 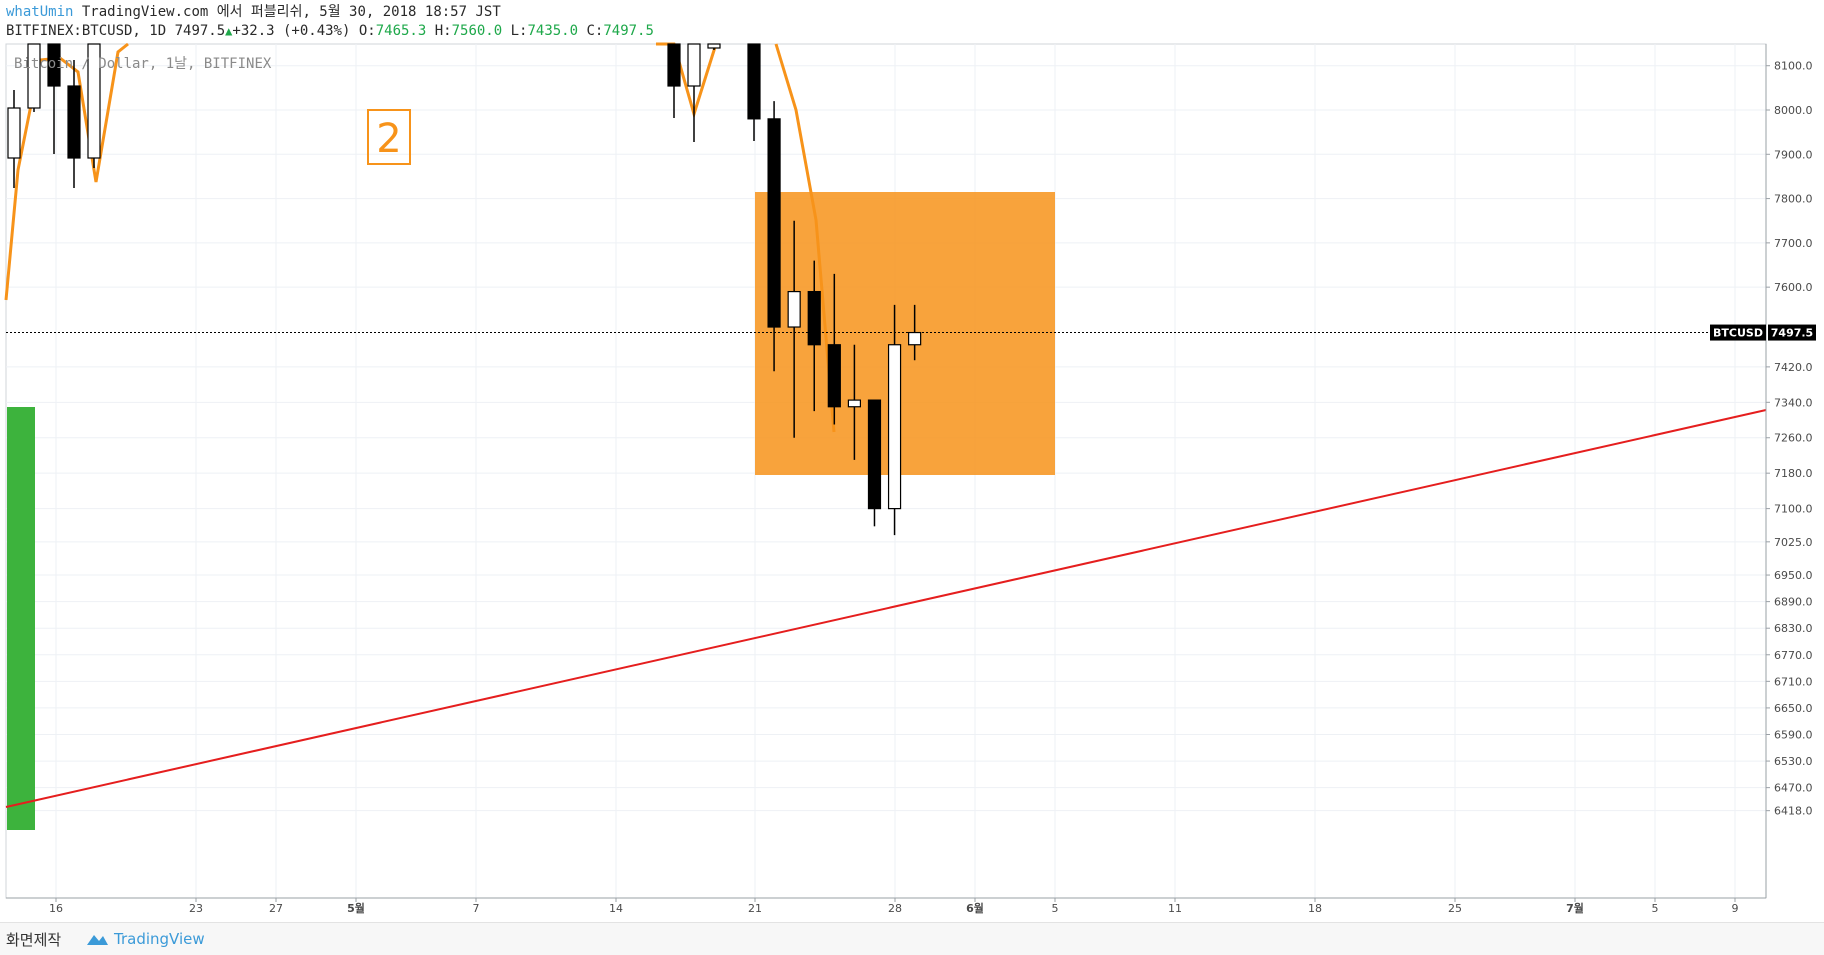 I want to click on y-tick-label: 6650.0, so click(x=1793, y=708).